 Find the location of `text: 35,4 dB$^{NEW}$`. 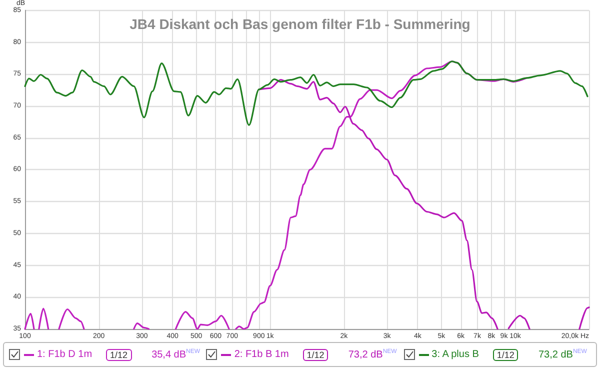

text: 35,4 dB$^{NEW}$ is located at coordinates (176, 354).